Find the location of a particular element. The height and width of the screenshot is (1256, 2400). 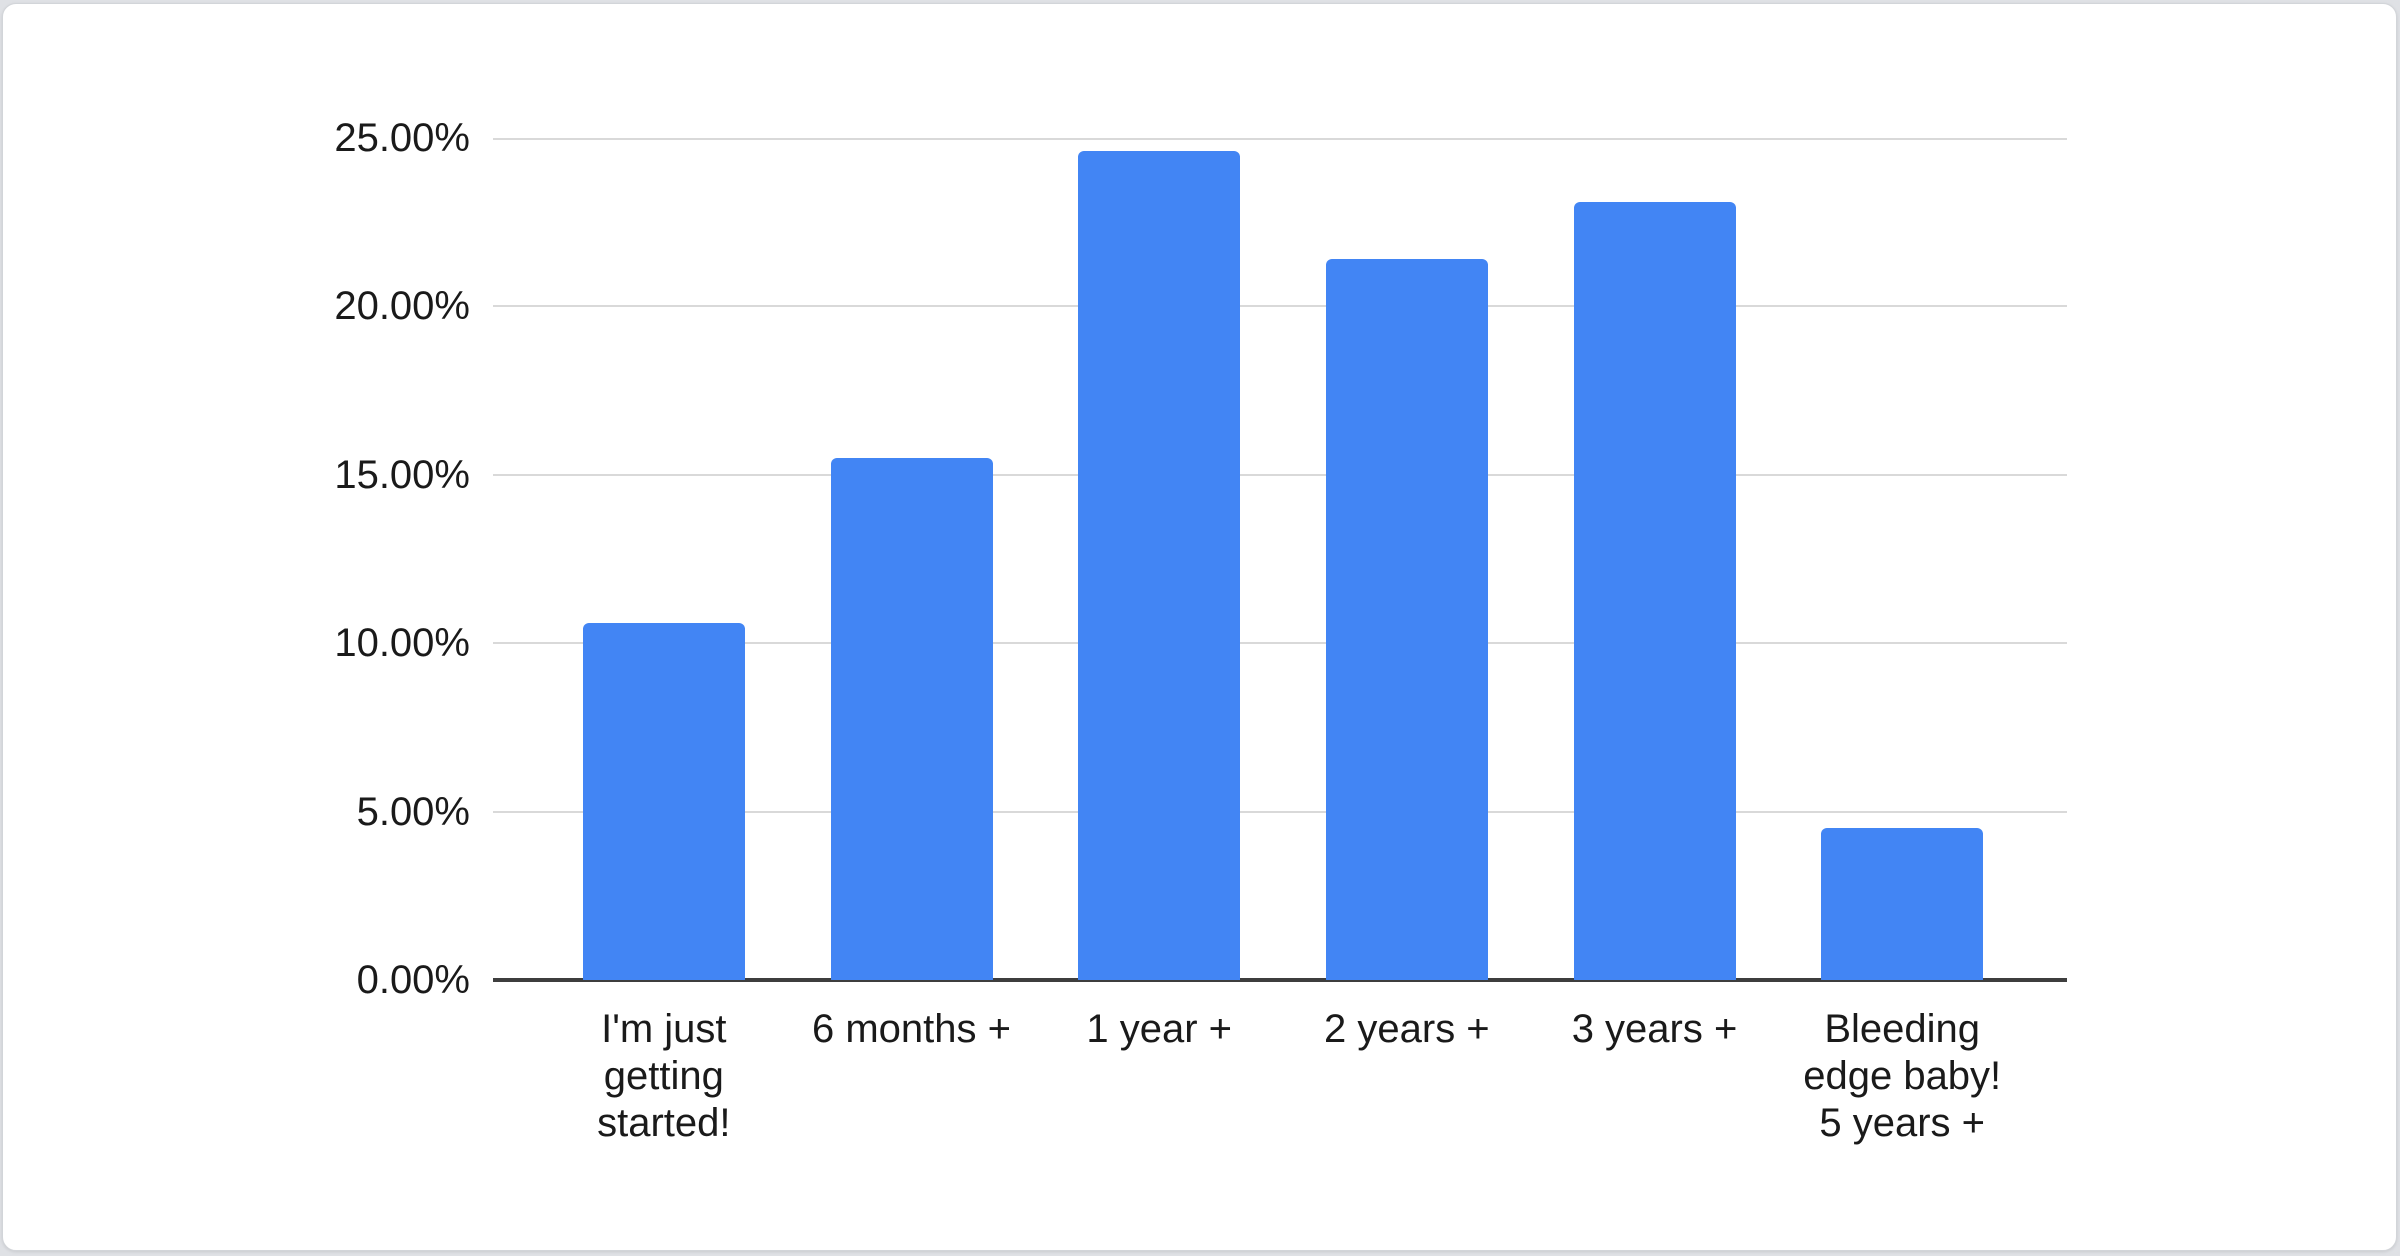

y-axis-tick-label: 5.00% is located at coordinates (413, 812).